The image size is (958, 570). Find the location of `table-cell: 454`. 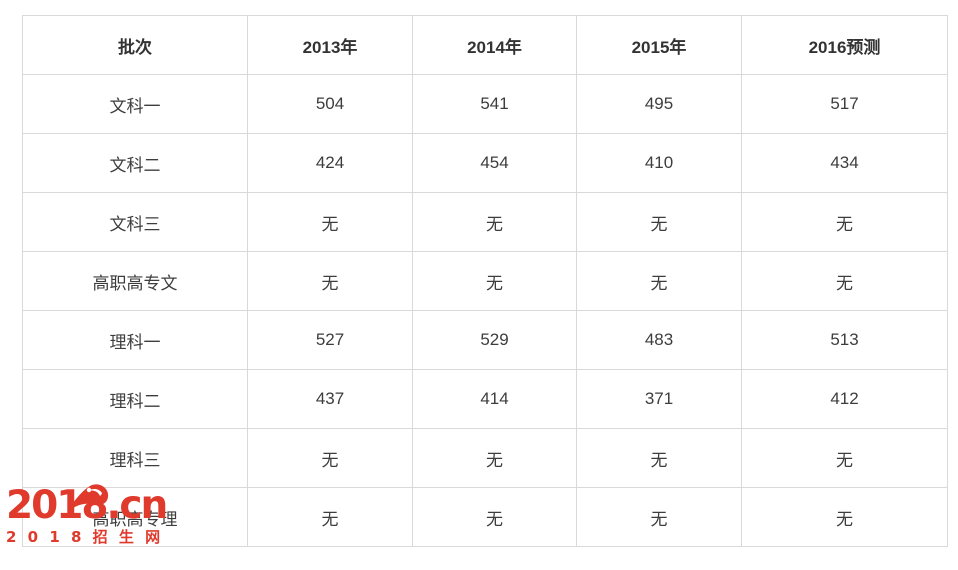

table-cell: 454 is located at coordinates (494, 163).